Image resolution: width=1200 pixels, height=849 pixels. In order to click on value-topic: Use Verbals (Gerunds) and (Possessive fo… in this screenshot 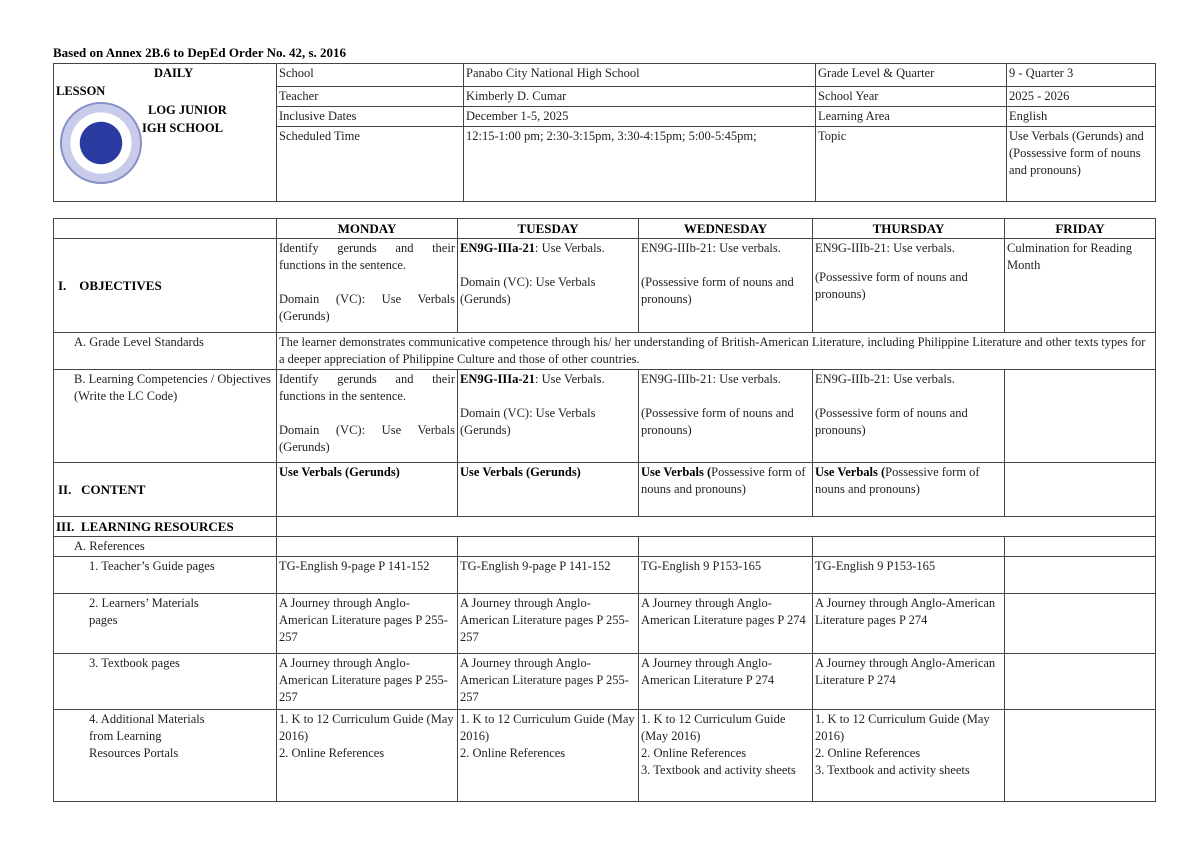, I will do `click(1081, 164)`.